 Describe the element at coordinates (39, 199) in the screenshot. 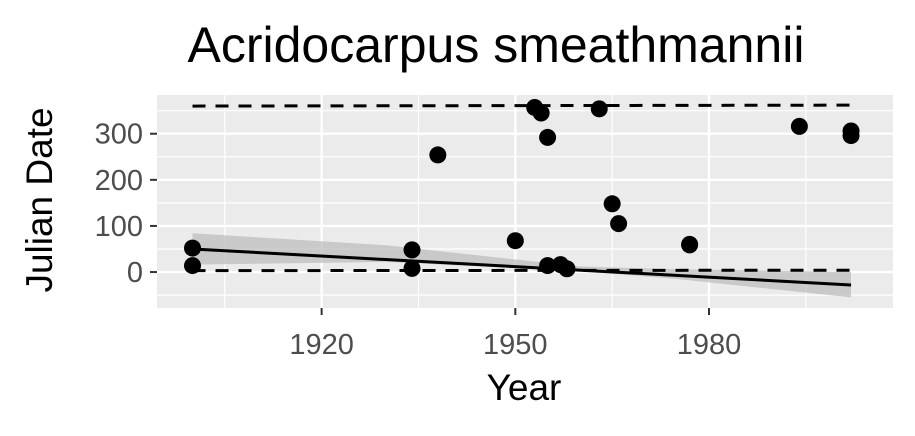

I see `y-axis-title: Julian Date` at that location.